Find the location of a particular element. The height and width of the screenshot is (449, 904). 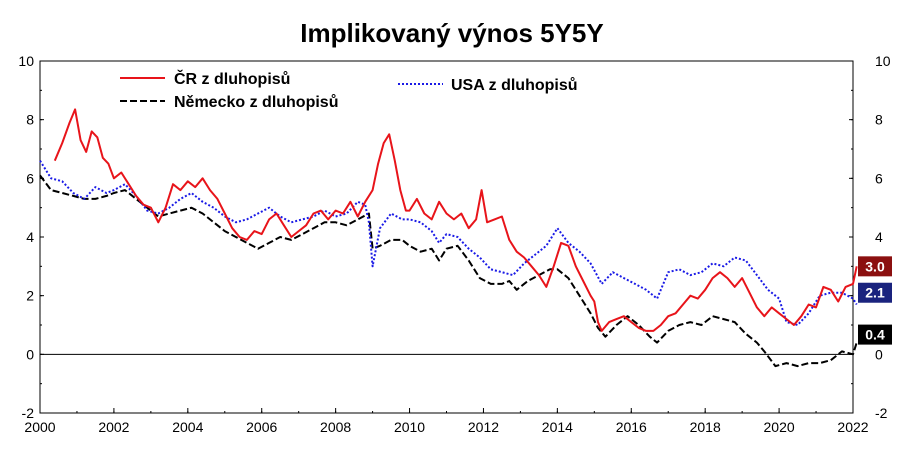

y-tick-label-left: 0 is located at coordinates (30, 354).